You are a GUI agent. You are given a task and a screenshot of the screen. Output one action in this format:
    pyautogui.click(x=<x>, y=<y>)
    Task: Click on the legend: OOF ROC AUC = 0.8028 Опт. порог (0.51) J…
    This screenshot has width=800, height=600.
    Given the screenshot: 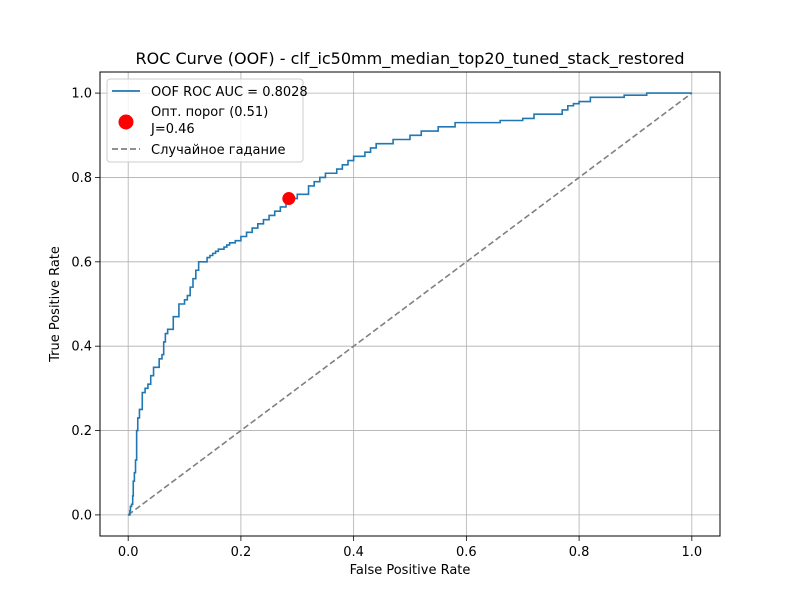 What is the action you would take?
    pyautogui.click(x=207, y=120)
    